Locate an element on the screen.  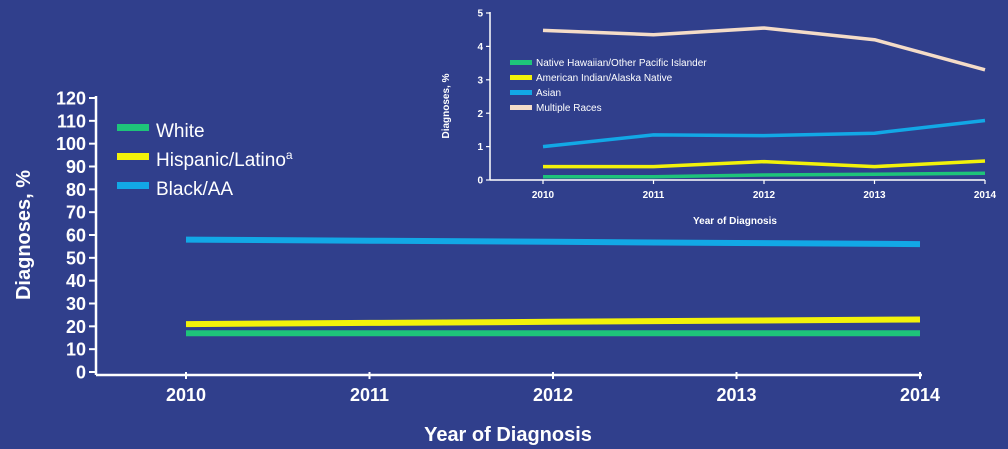
main-y-tick-label: 70 is located at coordinates (76, 213).